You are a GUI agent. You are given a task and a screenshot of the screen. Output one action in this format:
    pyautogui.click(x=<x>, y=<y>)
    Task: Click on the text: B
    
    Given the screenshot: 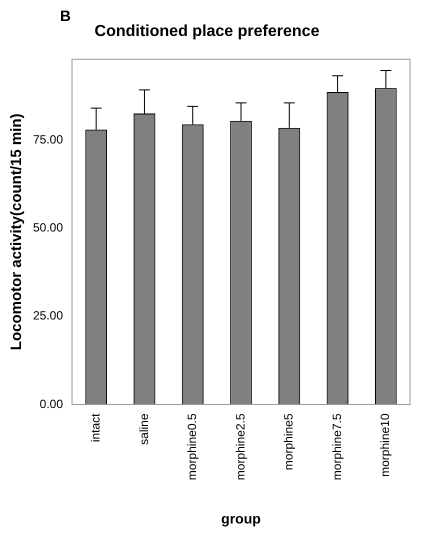 What is the action you would take?
    pyautogui.click(x=65, y=16)
    